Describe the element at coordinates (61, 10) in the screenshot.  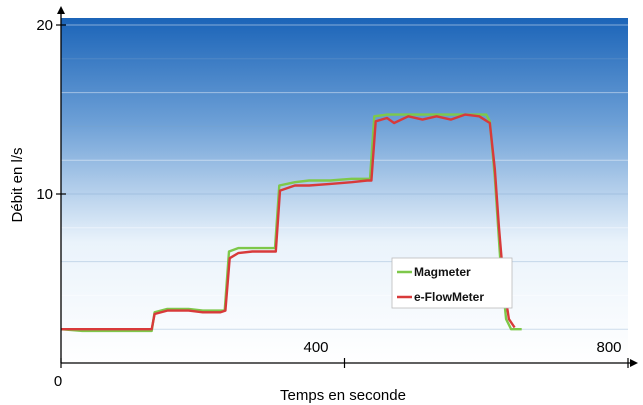
I see `y-axis-arrow` at that location.